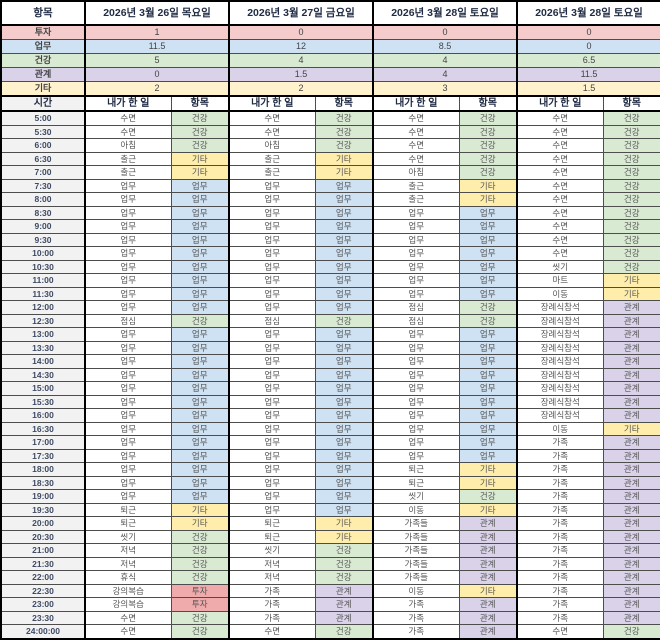 The image size is (660, 640). What do you see at coordinates (43, 280) in the screenshot?
I see `time-cell: 11:00` at bounding box center [43, 280].